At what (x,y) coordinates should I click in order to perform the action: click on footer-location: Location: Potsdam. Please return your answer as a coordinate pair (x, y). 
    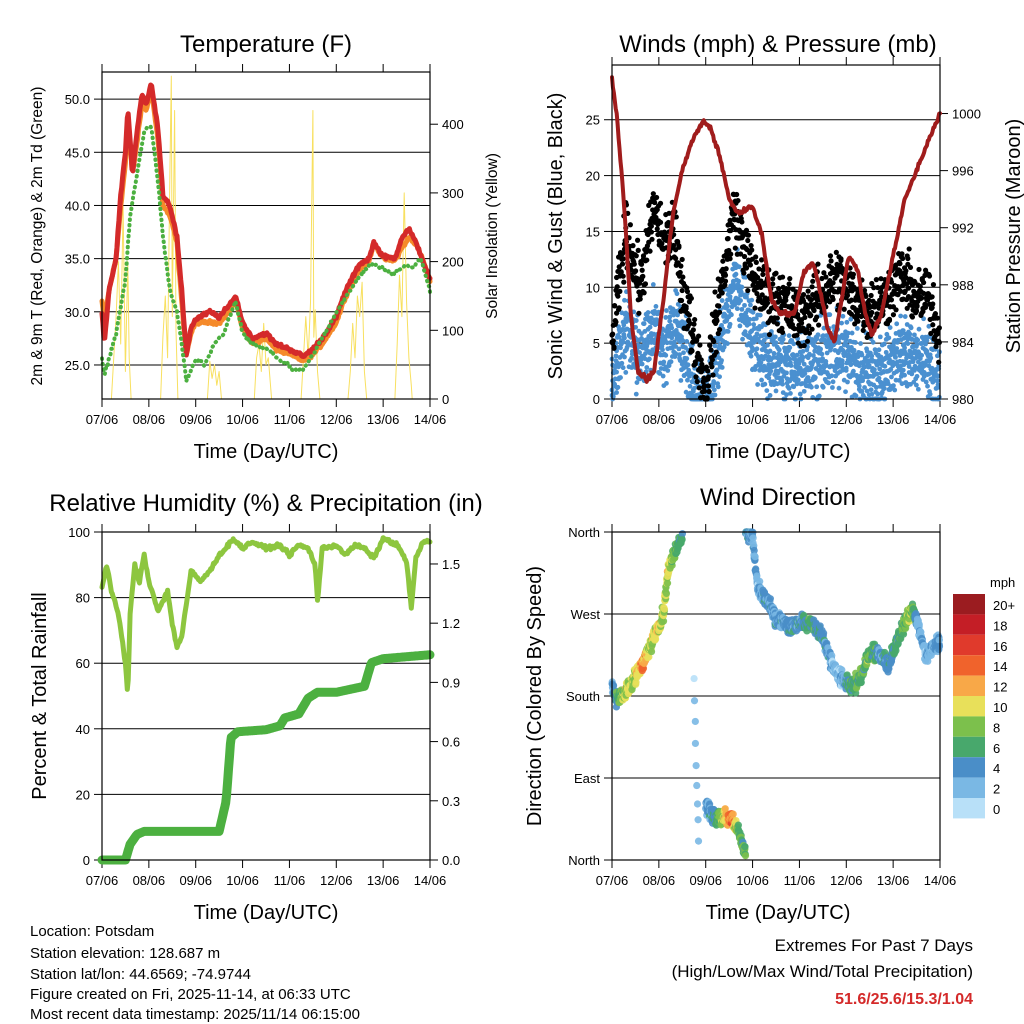
    Looking at the image, I should click on (92, 931).